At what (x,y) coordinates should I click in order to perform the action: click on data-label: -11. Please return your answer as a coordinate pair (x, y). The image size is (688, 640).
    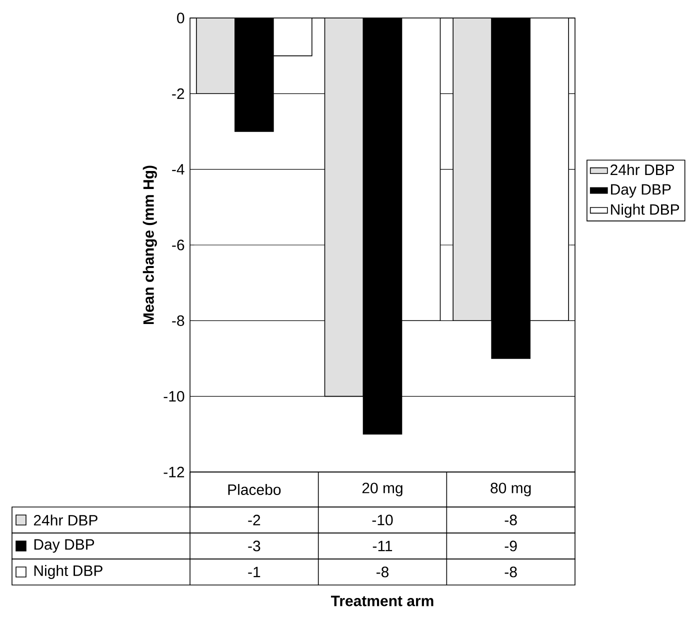
    Looking at the image, I should click on (382, 546).